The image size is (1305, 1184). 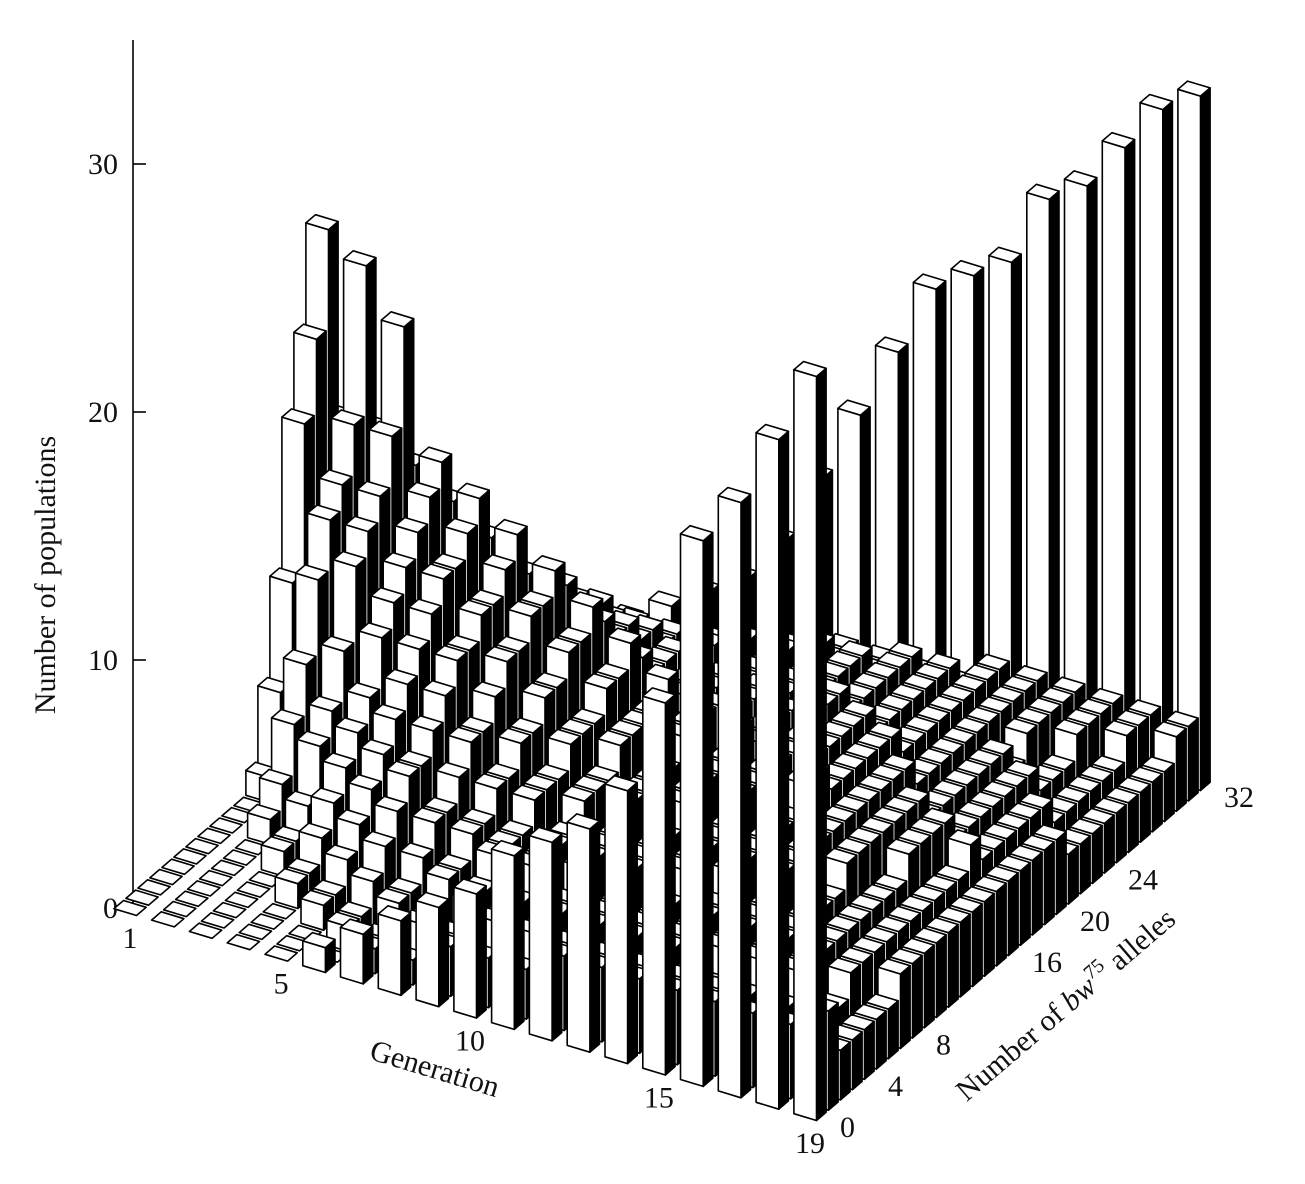 What do you see at coordinates (810, 1143) in the screenshot?
I see `x-tick-label: 19` at bounding box center [810, 1143].